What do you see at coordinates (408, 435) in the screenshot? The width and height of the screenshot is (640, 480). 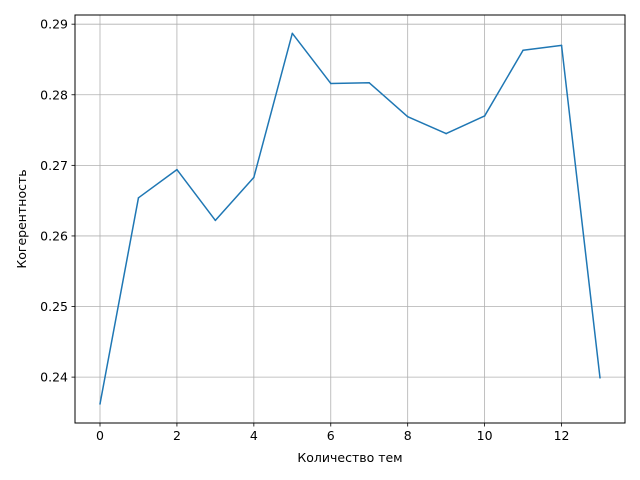 I see `x-tick-label: 8` at bounding box center [408, 435].